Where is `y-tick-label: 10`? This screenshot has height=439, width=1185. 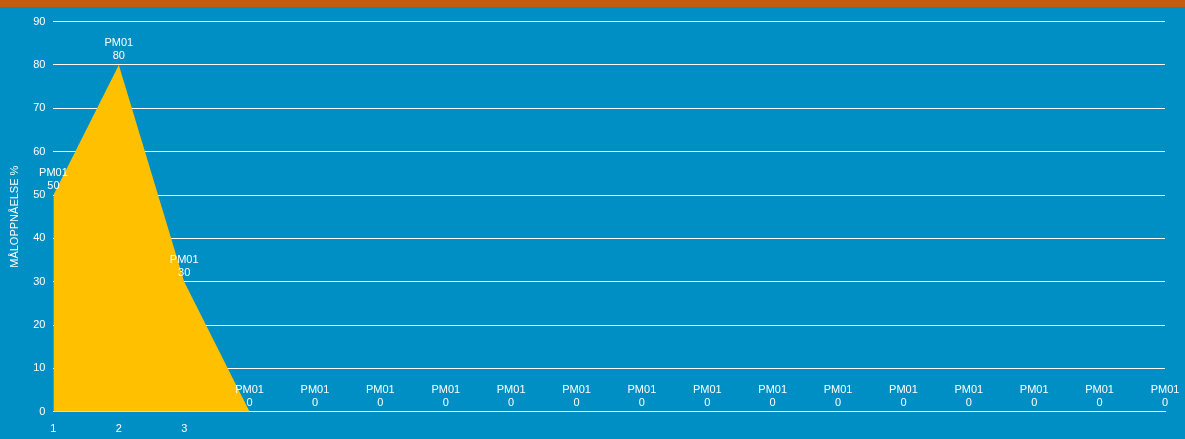
y-tick-label: 10 is located at coordinates (39, 367).